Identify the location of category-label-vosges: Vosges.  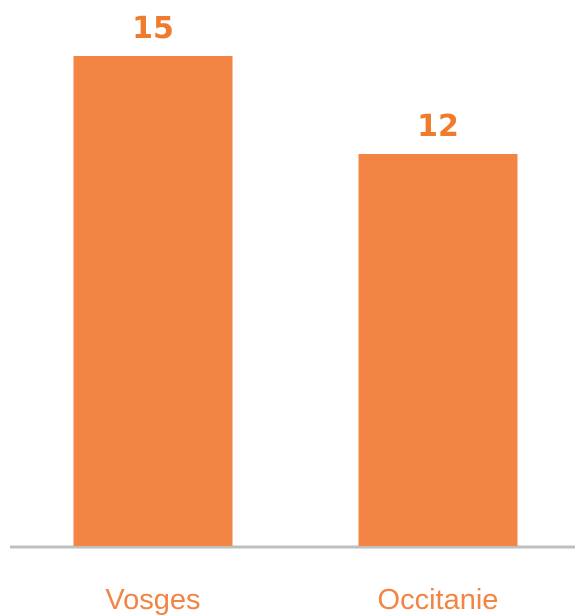
(152, 600).